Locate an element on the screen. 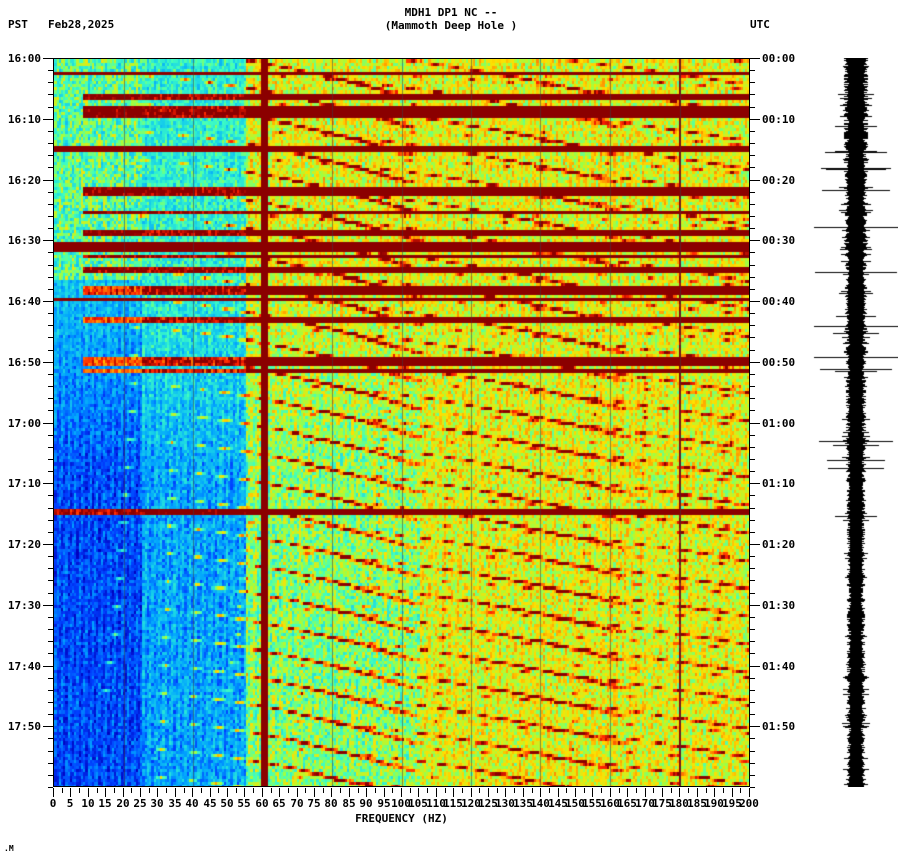  time-axis-label: 17:50 is located at coordinates (24, 727).